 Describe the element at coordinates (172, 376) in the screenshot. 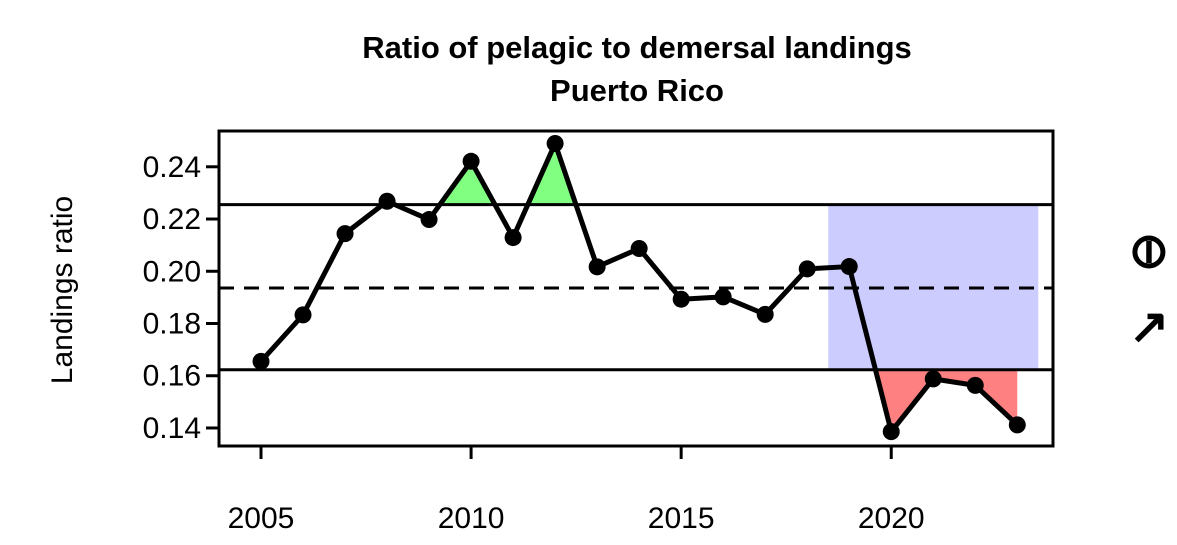

I see `y-tick-label: 0.16` at that location.